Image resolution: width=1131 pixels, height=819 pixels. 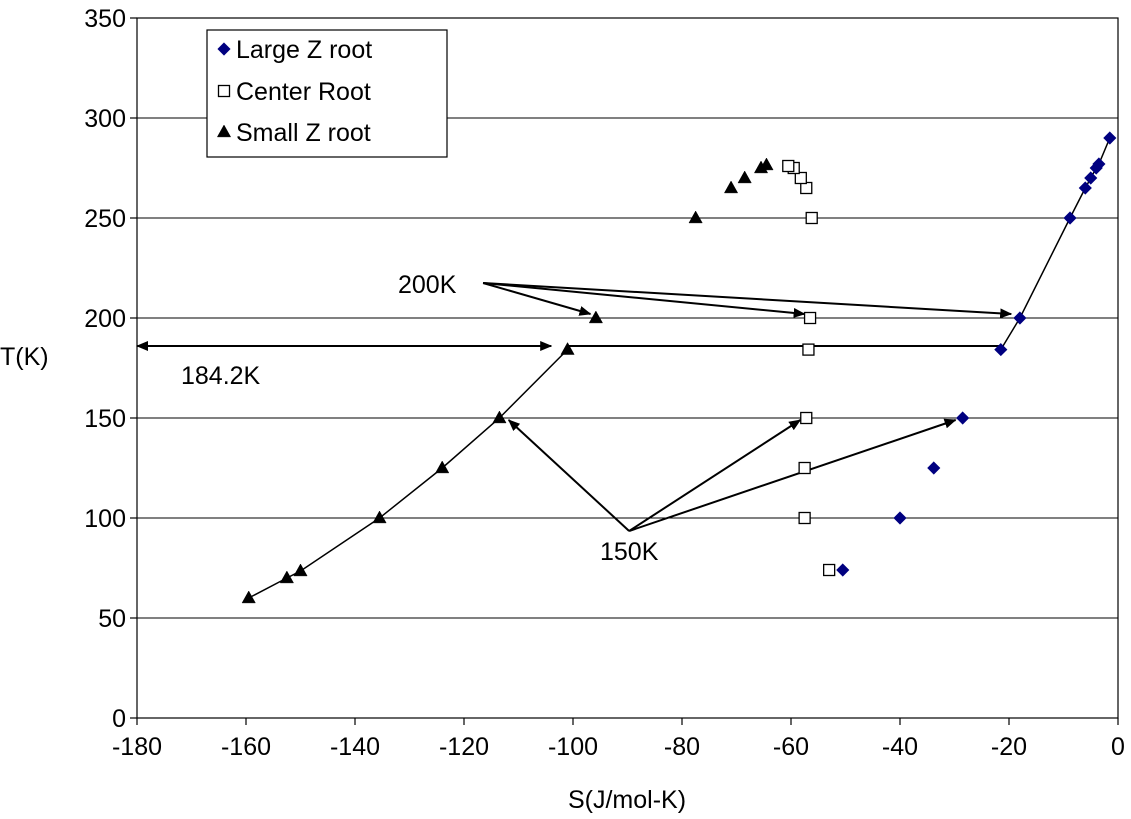 What do you see at coordinates (24, 357) in the screenshot?
I see `y-axis-title: T(K)` at bounding box center [24, 357].